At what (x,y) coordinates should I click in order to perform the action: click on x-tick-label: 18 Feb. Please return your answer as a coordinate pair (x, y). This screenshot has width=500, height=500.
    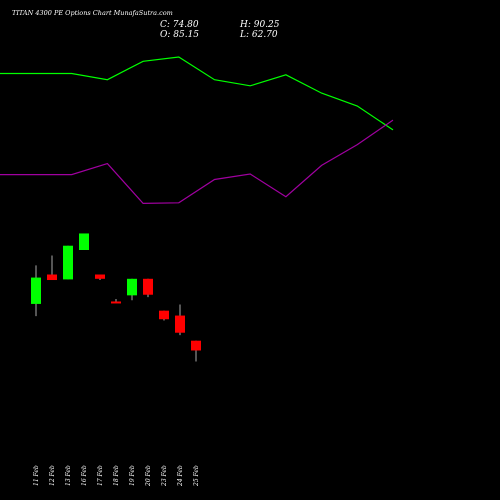
    Looking at the image, I should click on (116, 475).